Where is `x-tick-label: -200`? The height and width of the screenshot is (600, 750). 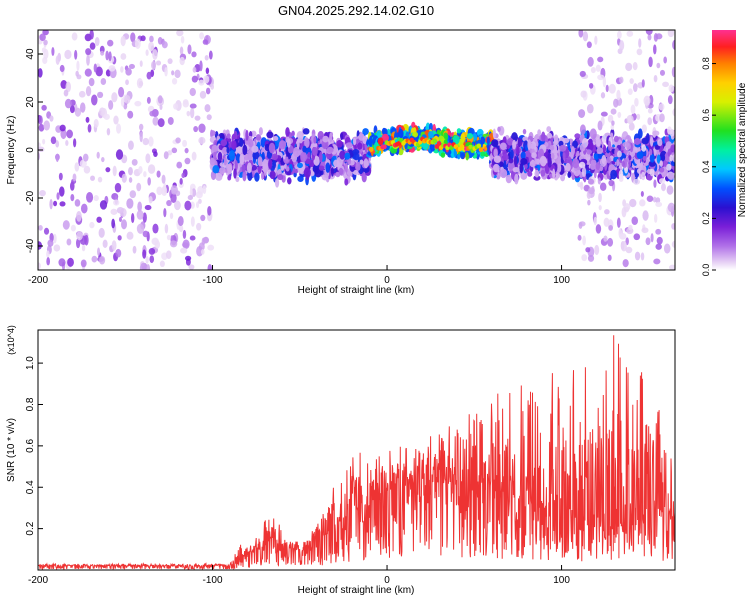 x-tick-label: -200 is located at coordinates (38, 580).